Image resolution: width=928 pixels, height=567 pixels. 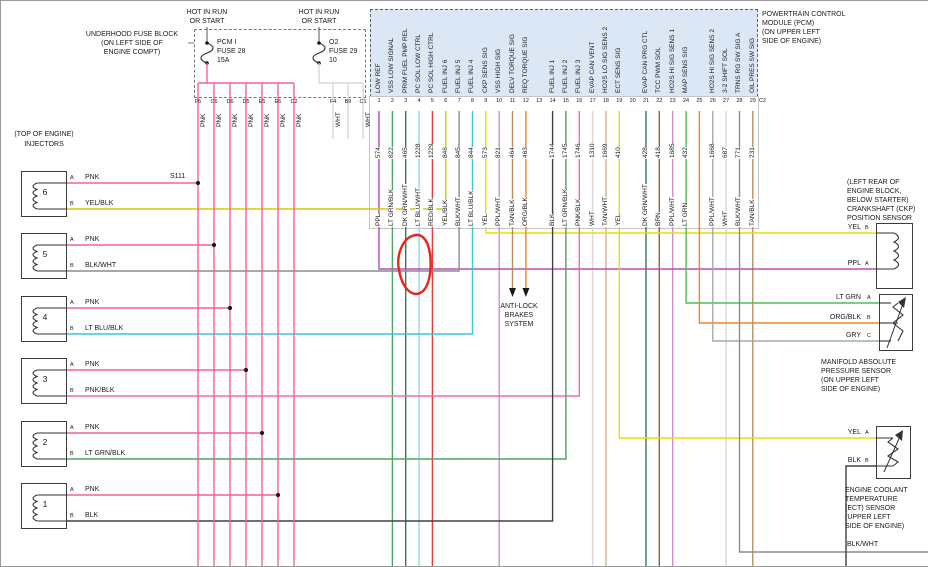 What do you see at coordinates (392, 65) in the screenshot?
I see `pcm-pin-function-label: VSS LOW SIGNAL` at bounding box center [392, 65].